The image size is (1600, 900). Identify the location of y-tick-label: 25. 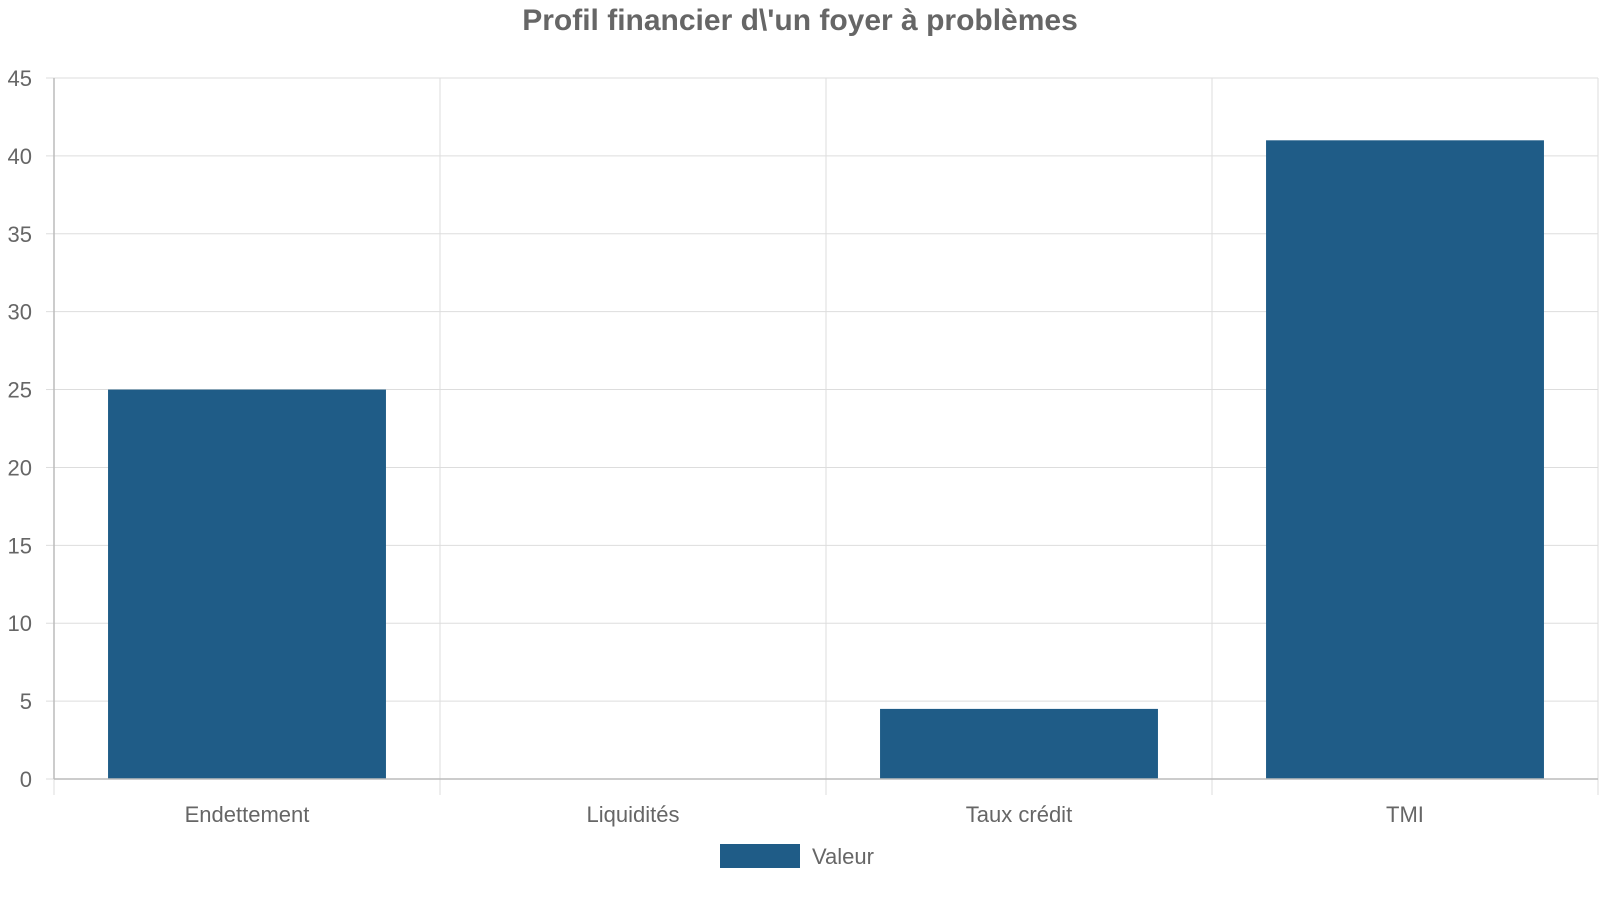
(20, 390).